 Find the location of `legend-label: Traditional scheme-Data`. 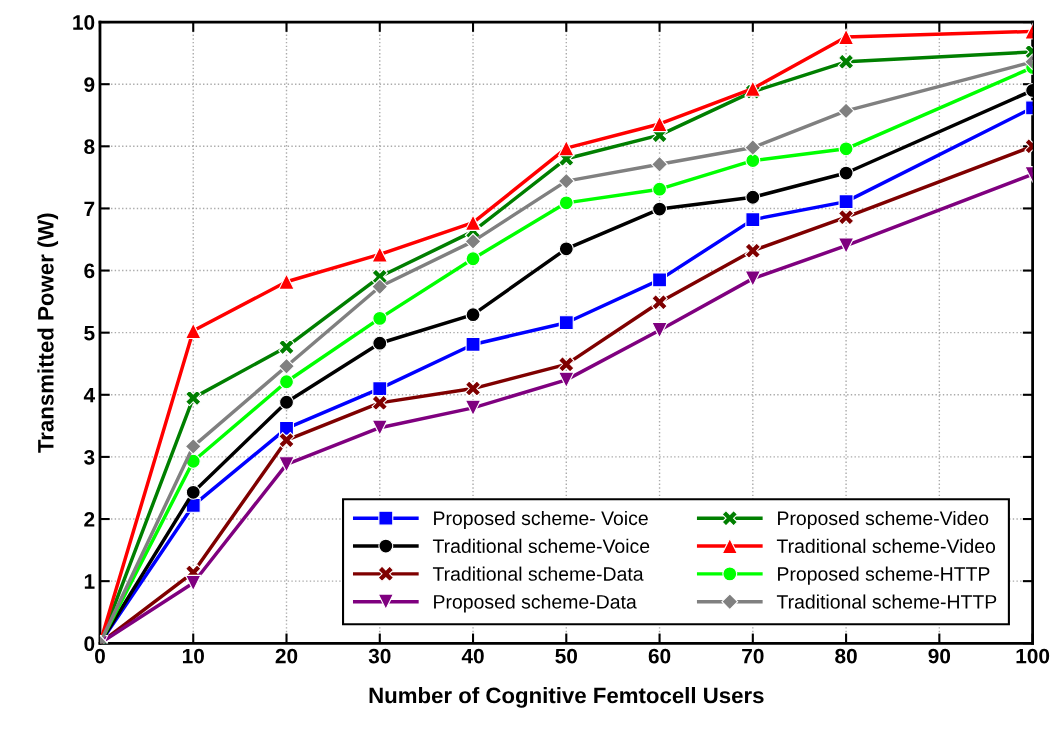

legend-label: Traditional scheme-Data is located at coordinates (538, 573).